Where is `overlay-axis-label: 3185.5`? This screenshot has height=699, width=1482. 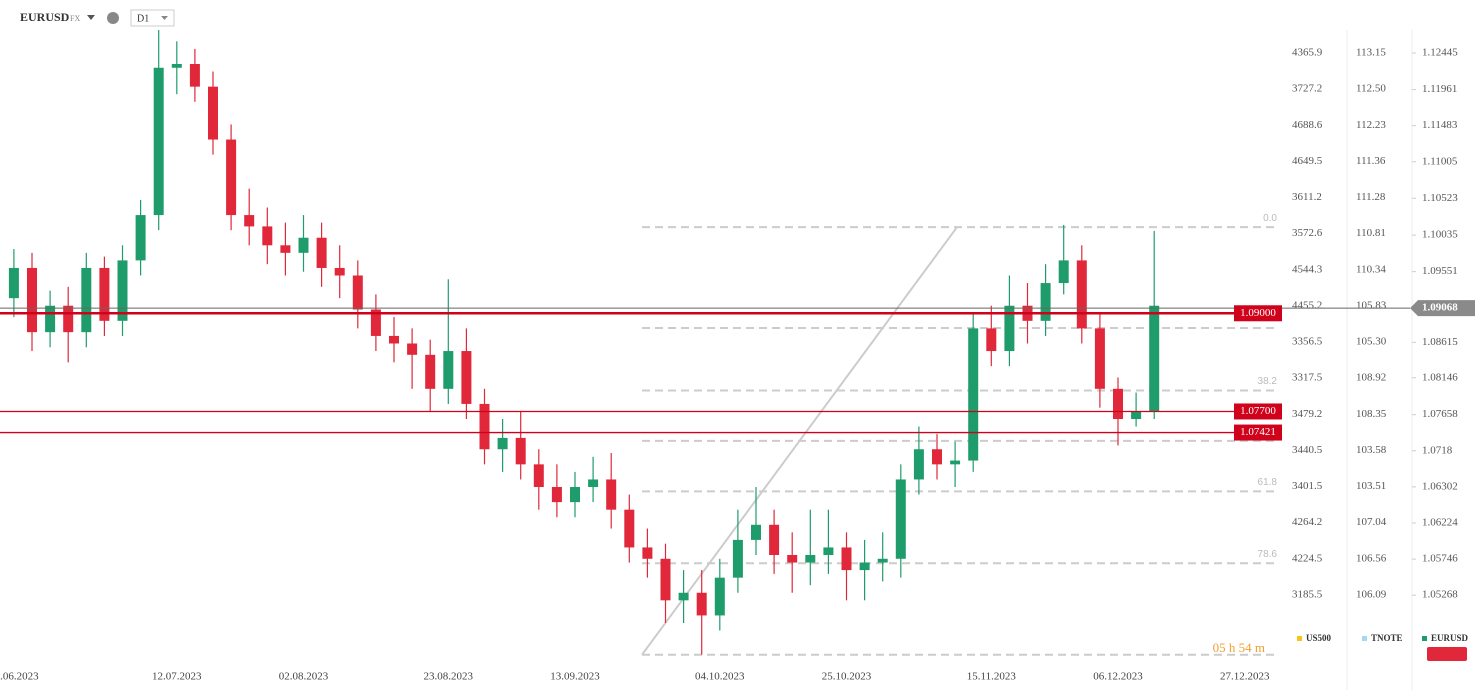 overlay-axis-label: 3185.5 is located at coordinates (1307, 594).